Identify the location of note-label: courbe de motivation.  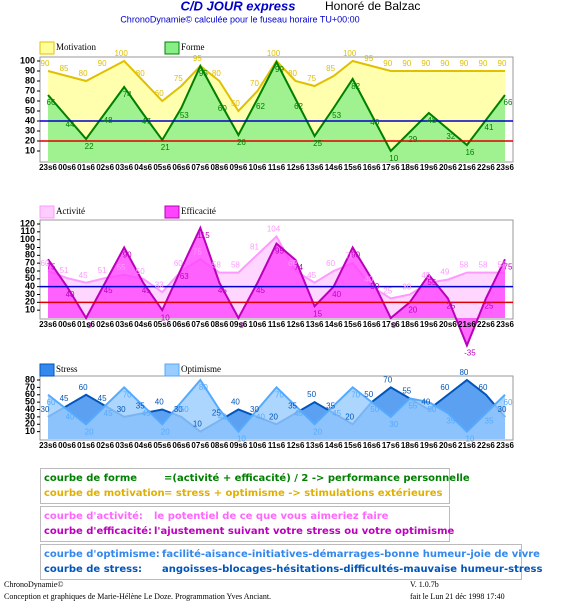
(104, 493).